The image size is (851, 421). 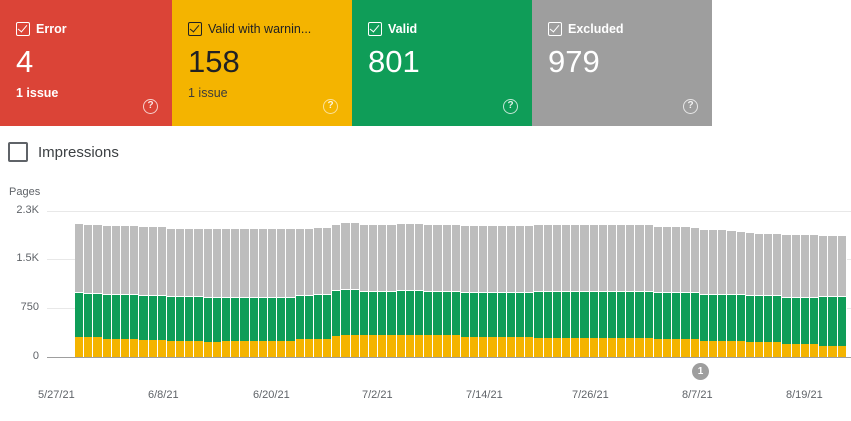 What do you see at coordinates (262, 63) in the screenshot?
I see `status-card-warn: Valid with warnin... 158 1 issue?` at bounding box center [262, 63].